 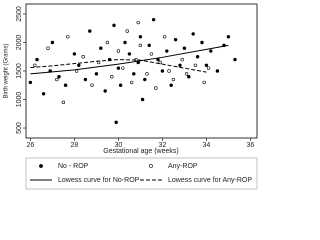 I want to click on x-tick-label: 26, so click(x=31, y=145).